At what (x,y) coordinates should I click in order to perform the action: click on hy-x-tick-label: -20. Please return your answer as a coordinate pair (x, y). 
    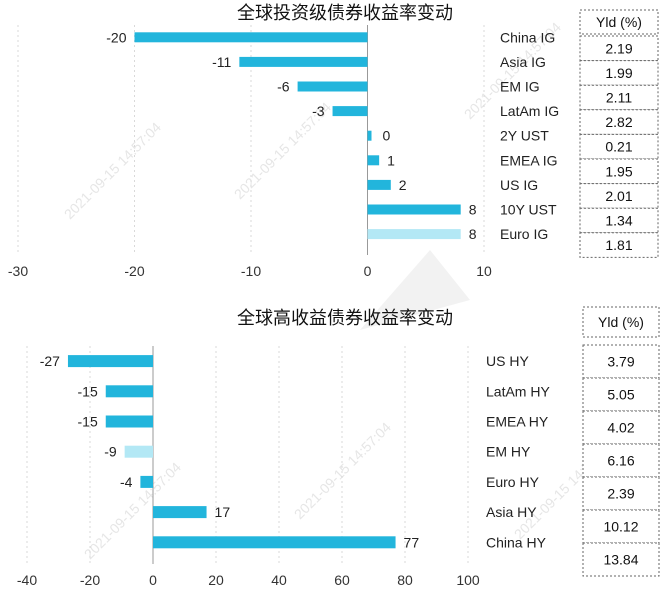
    Looking at the image, I should click on (90, 580).